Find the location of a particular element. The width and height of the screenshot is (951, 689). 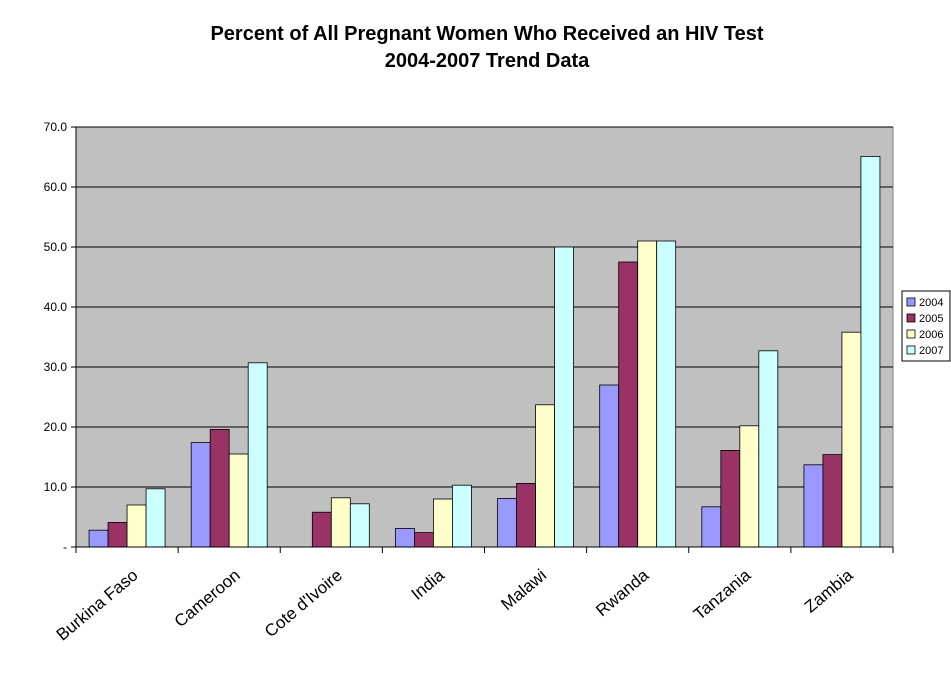

legend-label: 2007 is located at coordinates (931, 351).